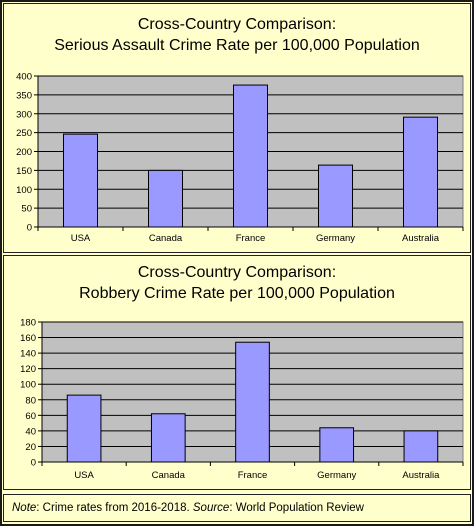 The height and width of the screenshot is (526, 474). I want to click on y-tick-label: 150, so click(24, 171).